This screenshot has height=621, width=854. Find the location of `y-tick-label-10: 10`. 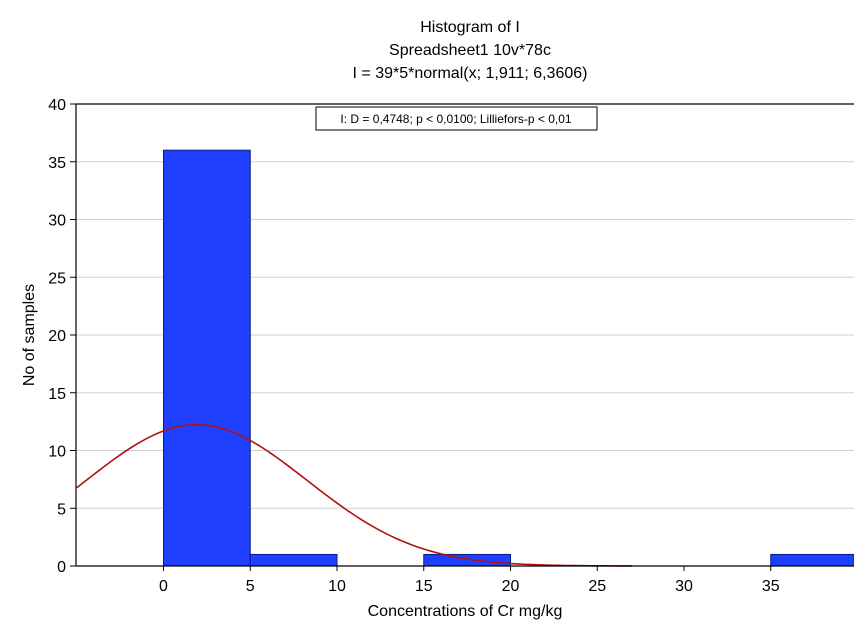

y-tick-label-10: 10 is located at coordinates (57, 452).